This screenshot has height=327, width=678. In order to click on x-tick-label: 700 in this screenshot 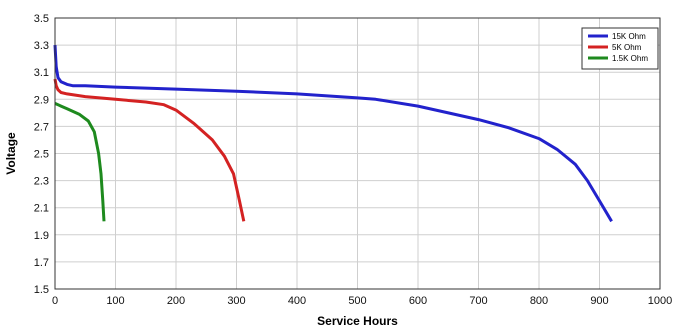, I will do `click(478, 301)`.